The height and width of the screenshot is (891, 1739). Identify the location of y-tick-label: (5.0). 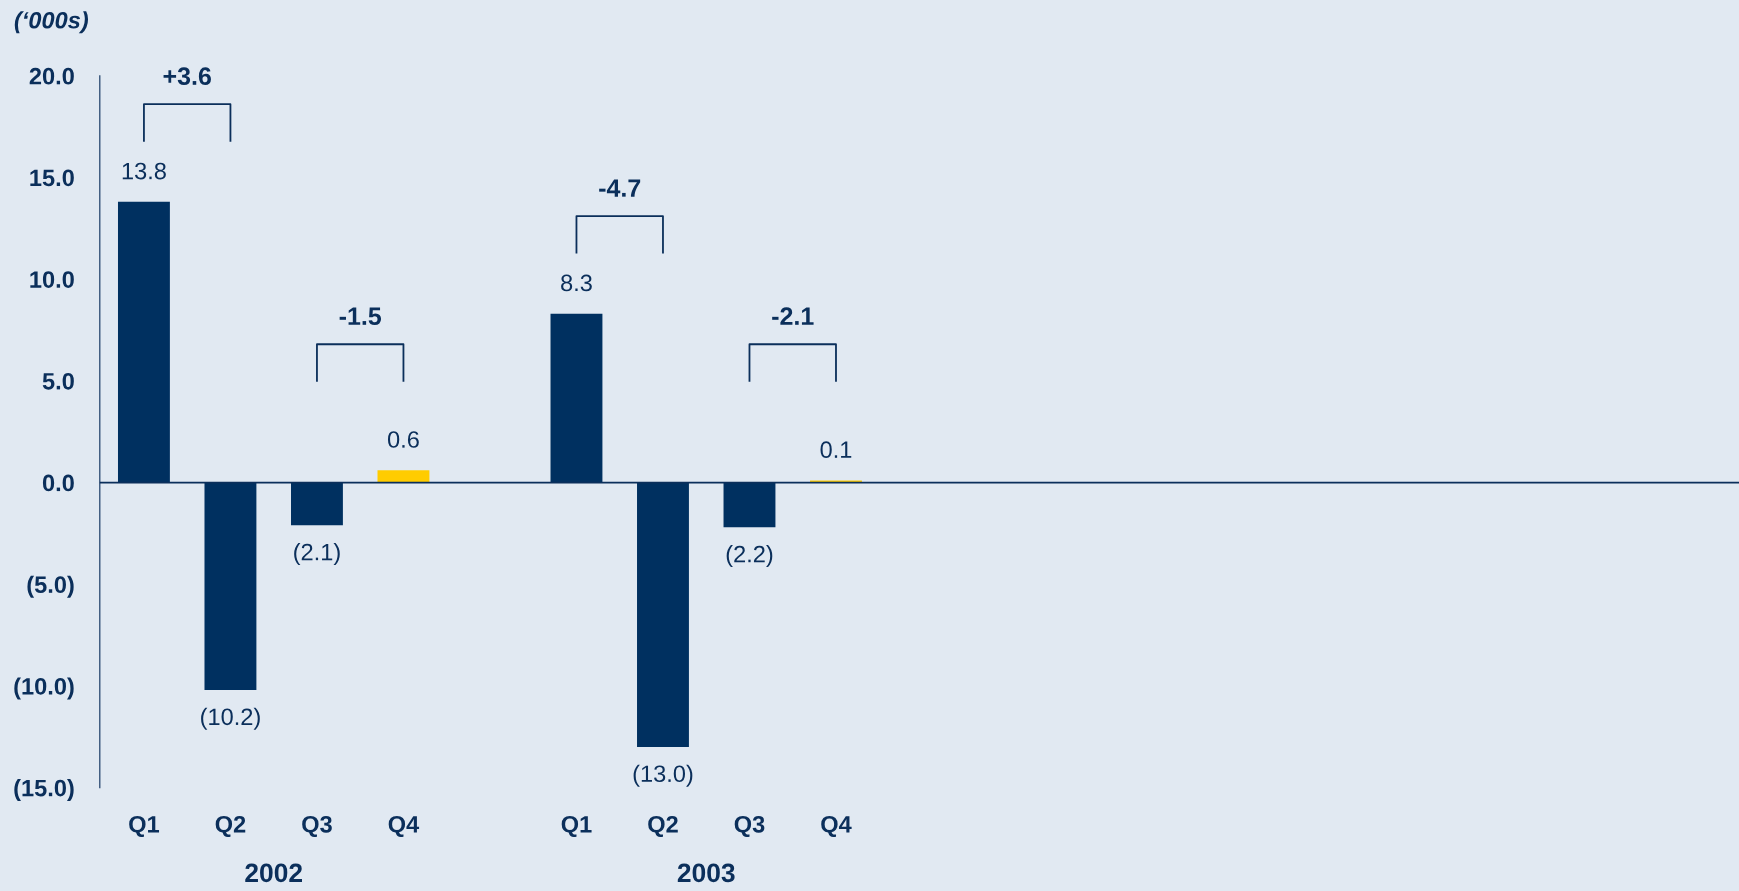
(50, 586).